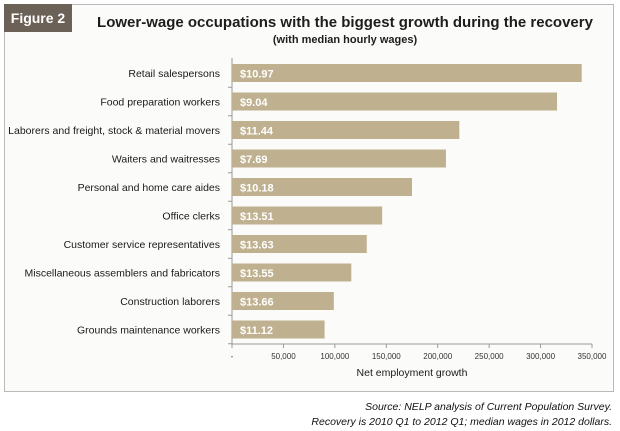 Image resolution: width=620 pixels, height=431 pixels. I want to click on bar-value-label: $10.97, so click(257, 75).